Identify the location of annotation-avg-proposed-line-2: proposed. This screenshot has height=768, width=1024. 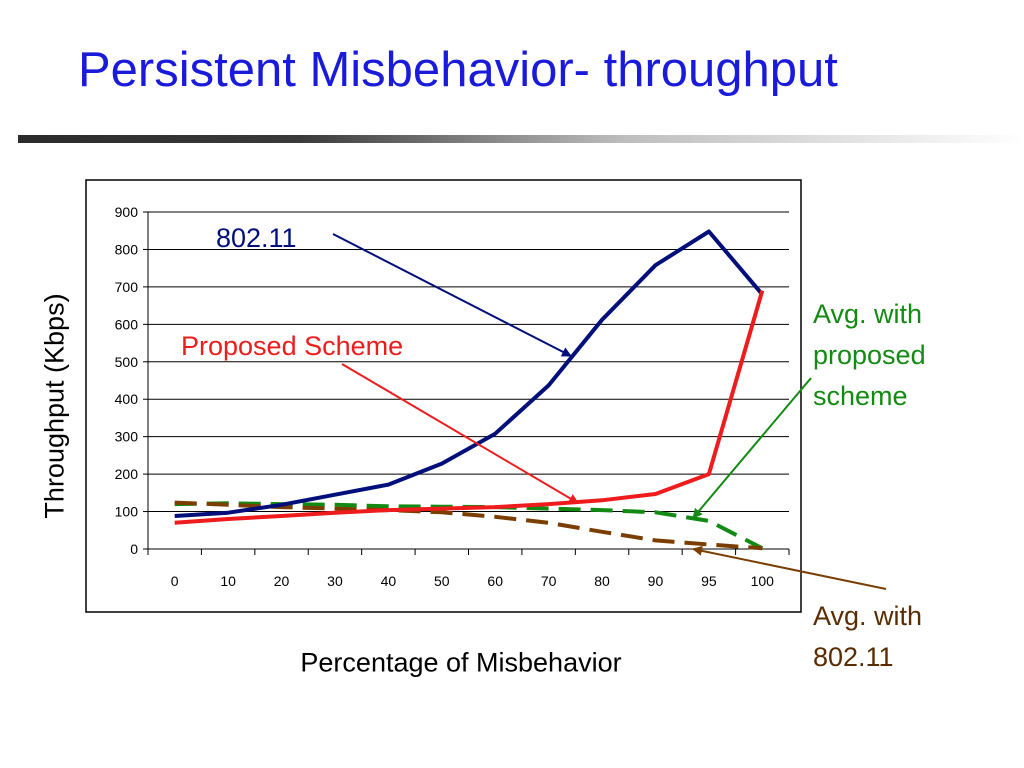
(869, 355).